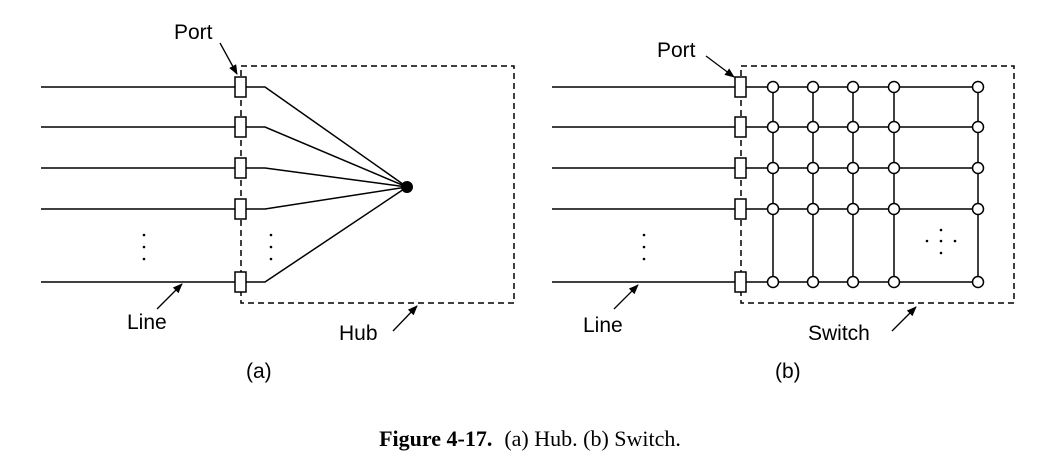  Describe the element at coordinates (799, 244) in the screenshot. I see `switch-ellipsis` at that location.